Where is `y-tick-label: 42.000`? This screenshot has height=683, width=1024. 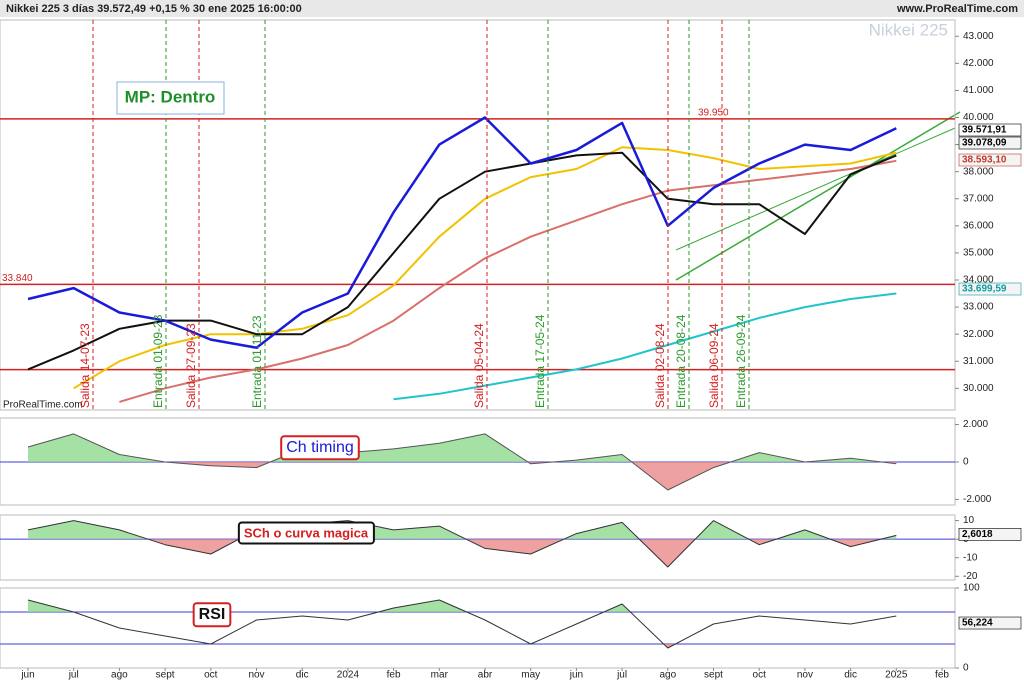
y-tick-label: 42.000 is located at coordinates (978, 63).